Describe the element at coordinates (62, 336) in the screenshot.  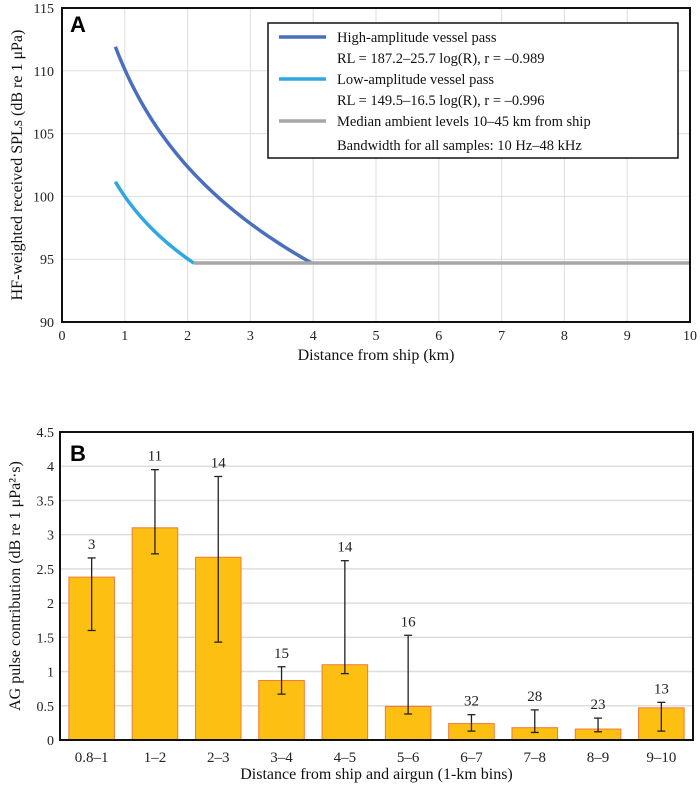
I see `x-tick-label: 0` at that location.